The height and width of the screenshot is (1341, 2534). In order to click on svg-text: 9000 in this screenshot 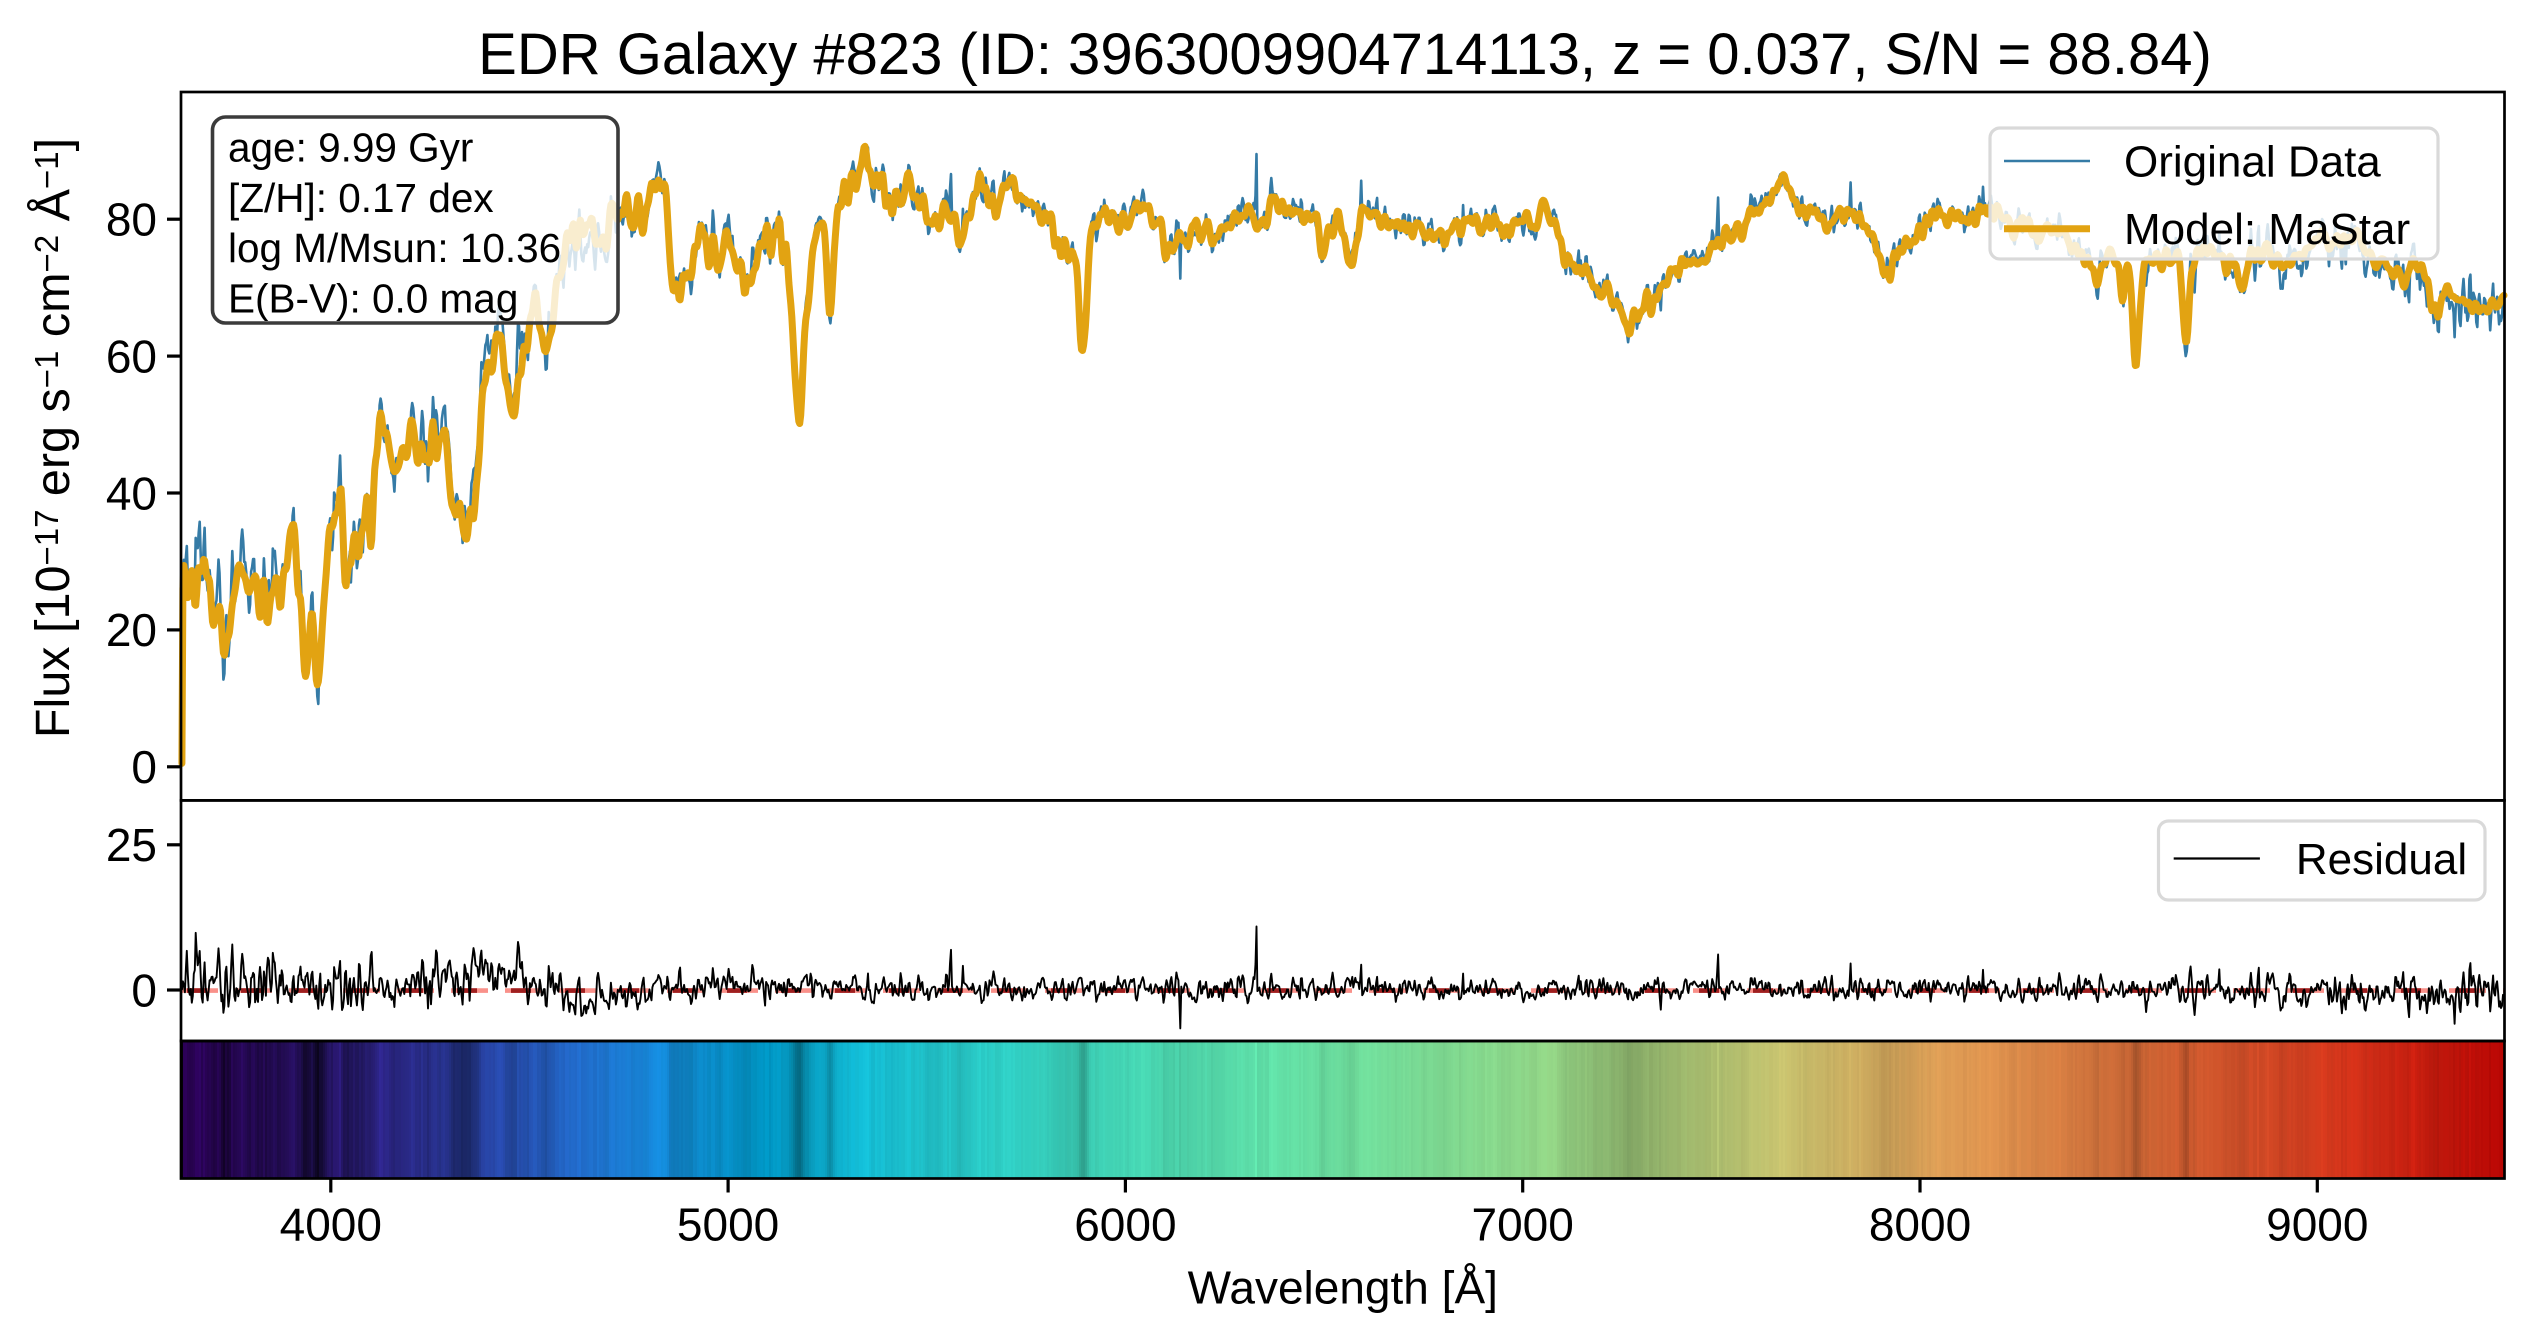, I will do `click(2317, 1225)`.